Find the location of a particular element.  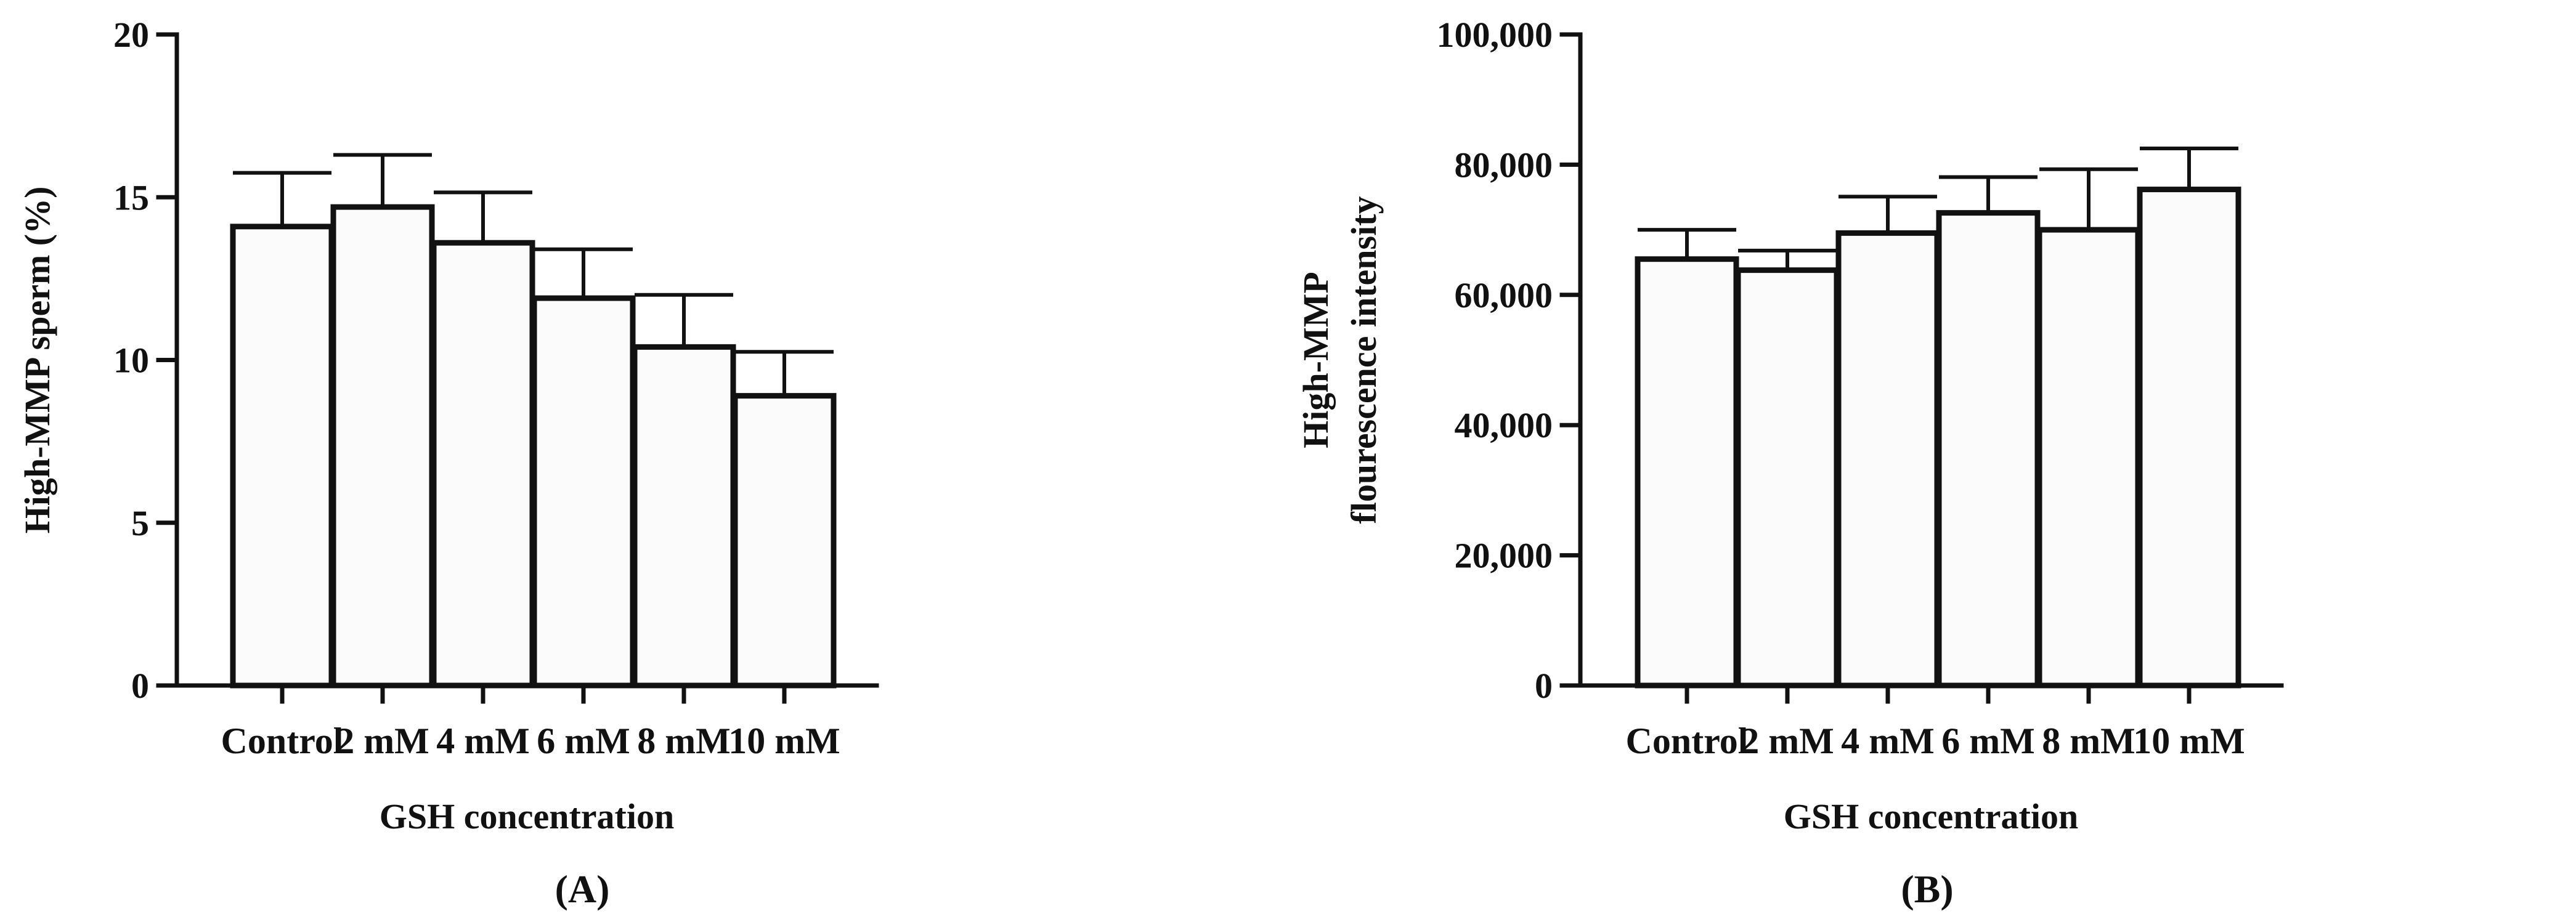

y-axis-title: flourescence intensity is located at coordinates (1364, 360).